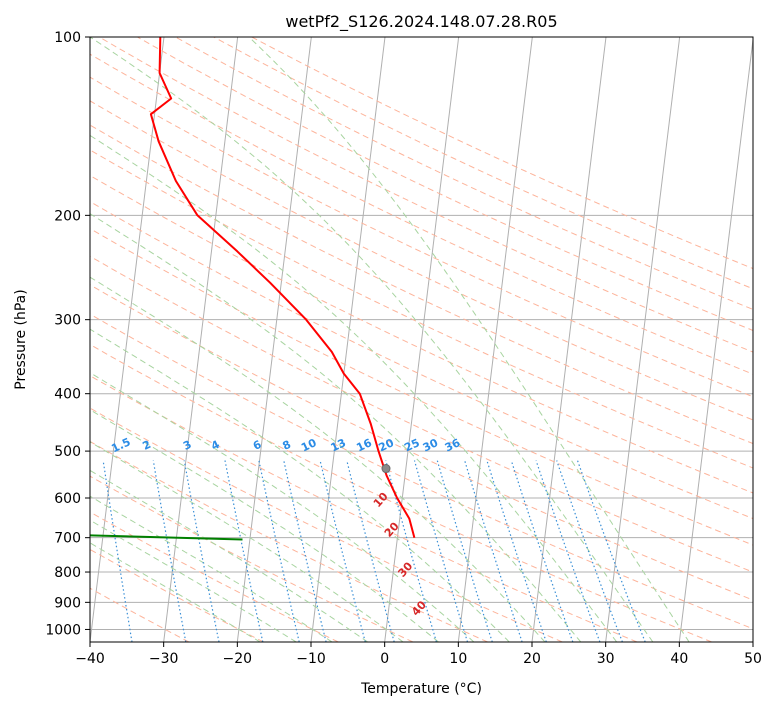 The width and height of the screenshot is (775, 708). I want to click on x-tick-label: 10, so click(458, 659).